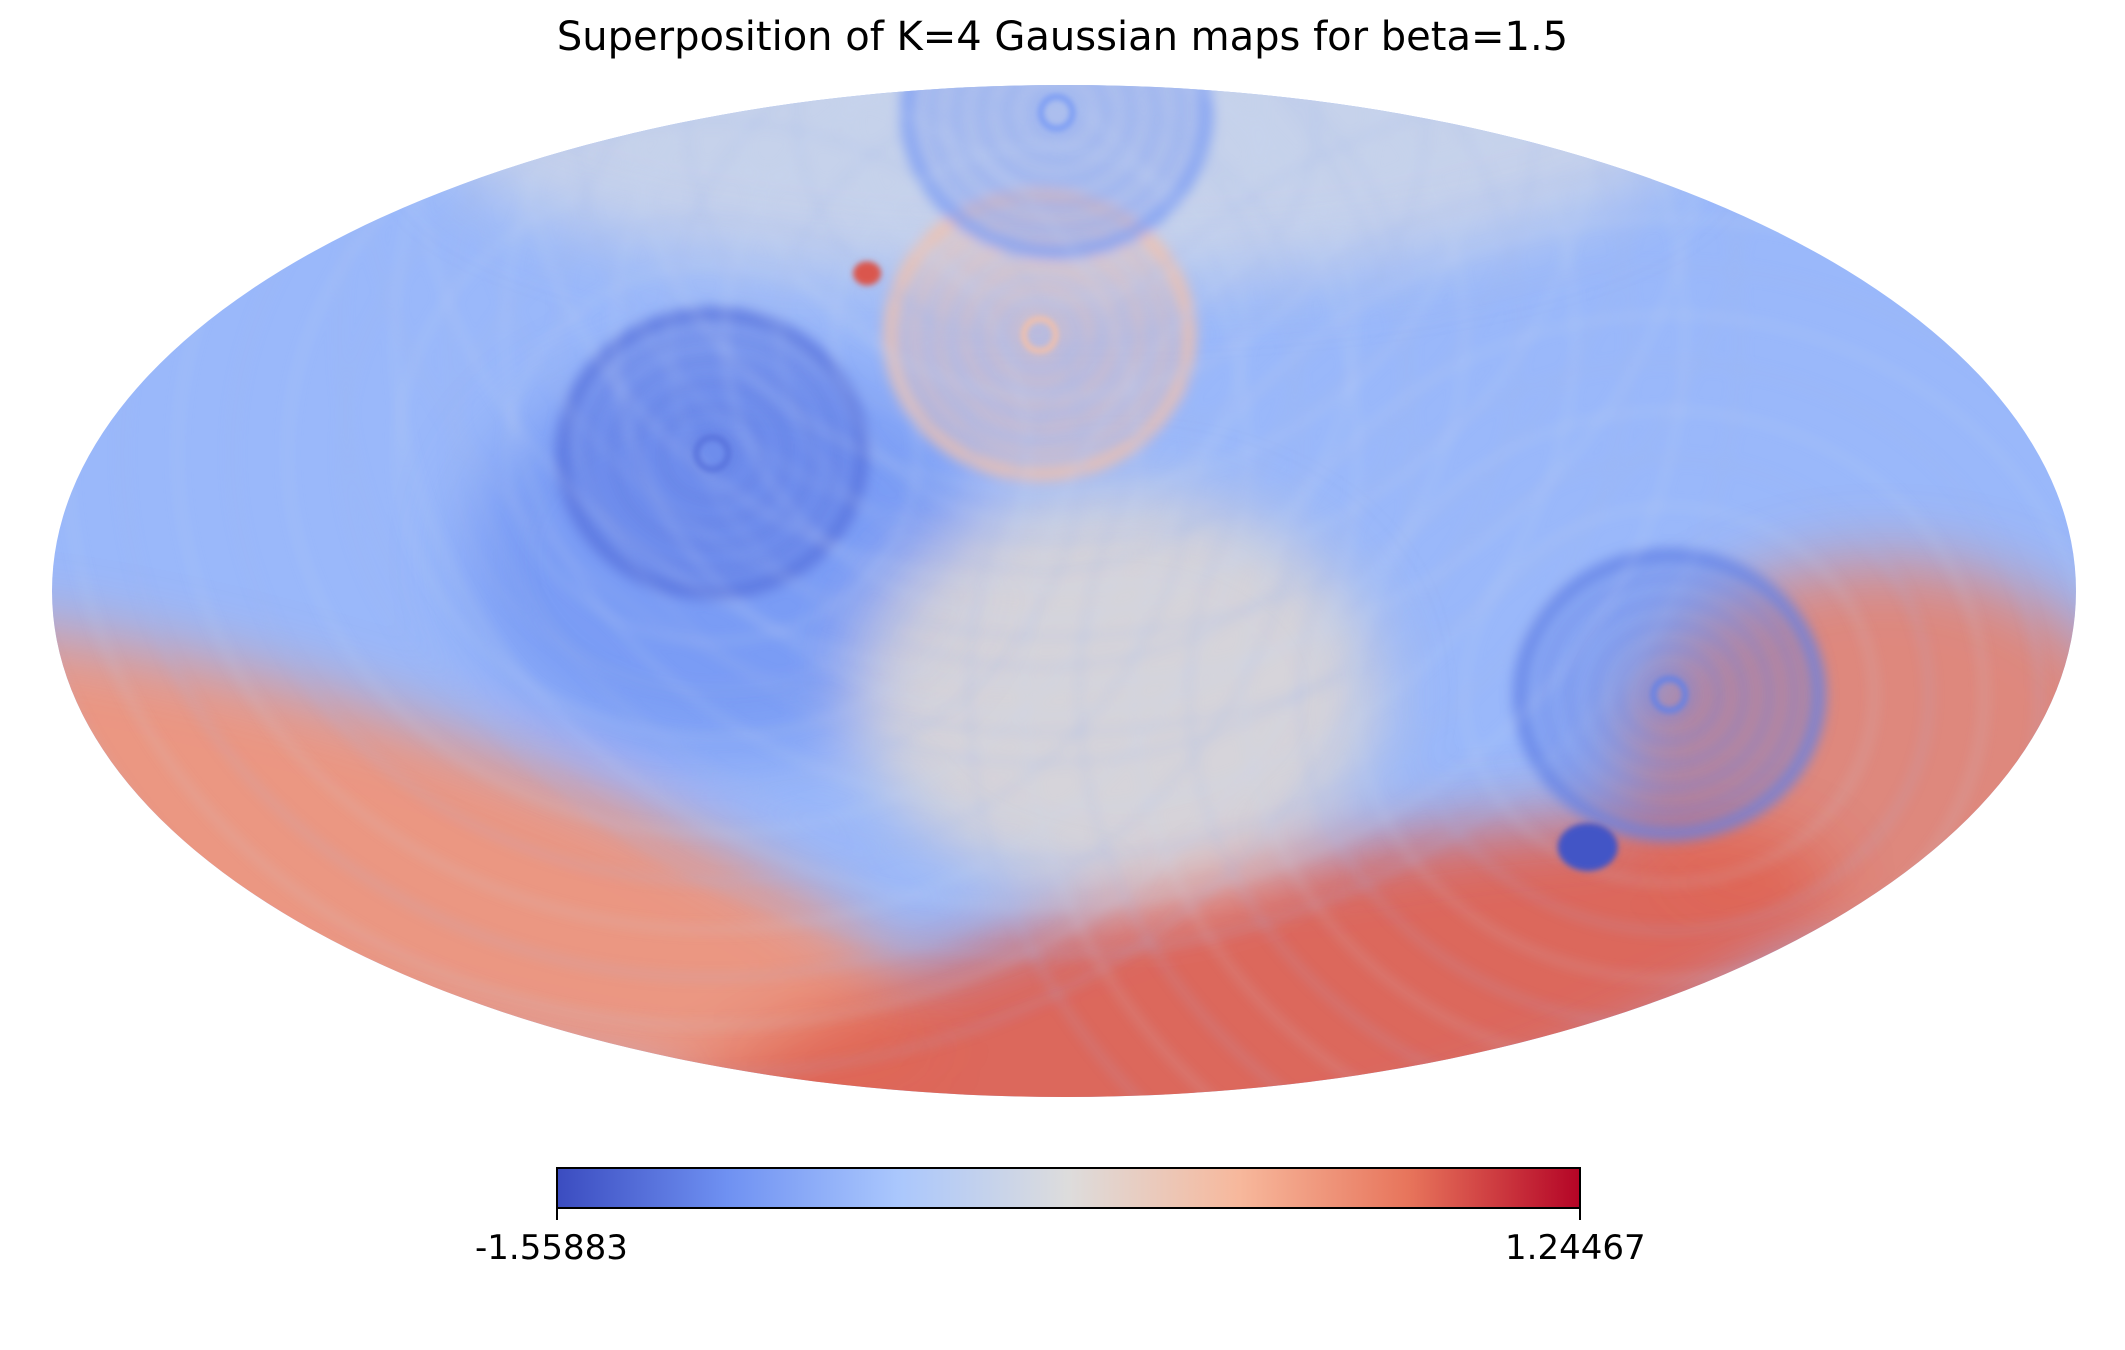 The height and width of the screenshot is (1350, 2125). I want to click on colorbar-bar, so click(1068, 1188).